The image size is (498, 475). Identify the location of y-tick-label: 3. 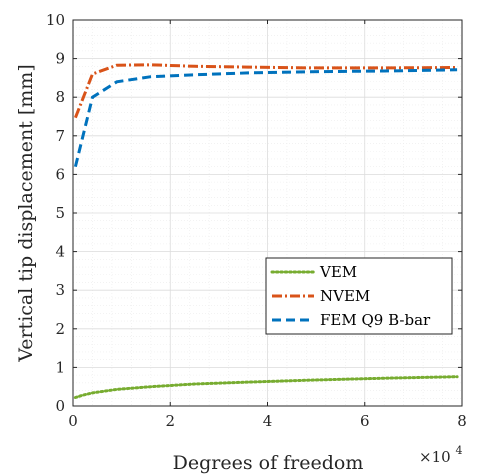
(60, 290).